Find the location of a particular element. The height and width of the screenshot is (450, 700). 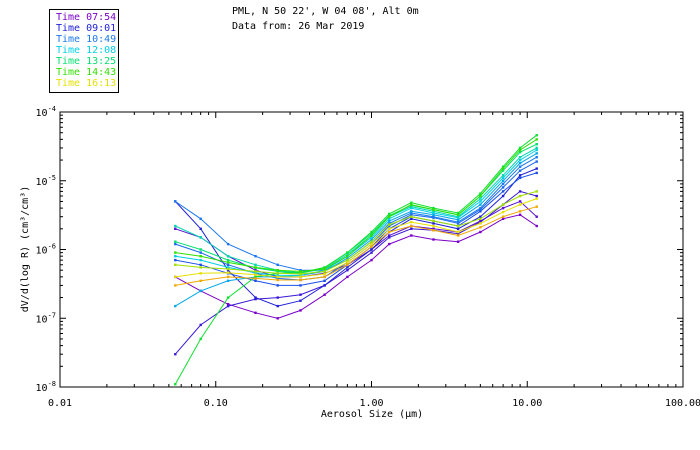

x-tick-label: 1.00 is located at coordinates (371, 403).